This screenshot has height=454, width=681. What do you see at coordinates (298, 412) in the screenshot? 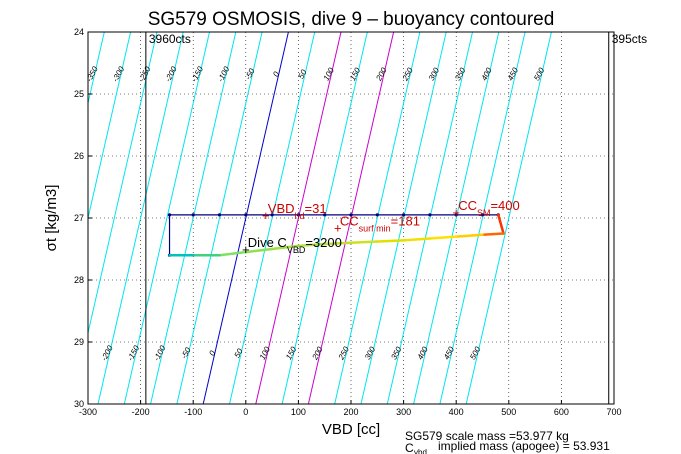
I see `x-tick-label: 100` at bounding box center [298, 412].